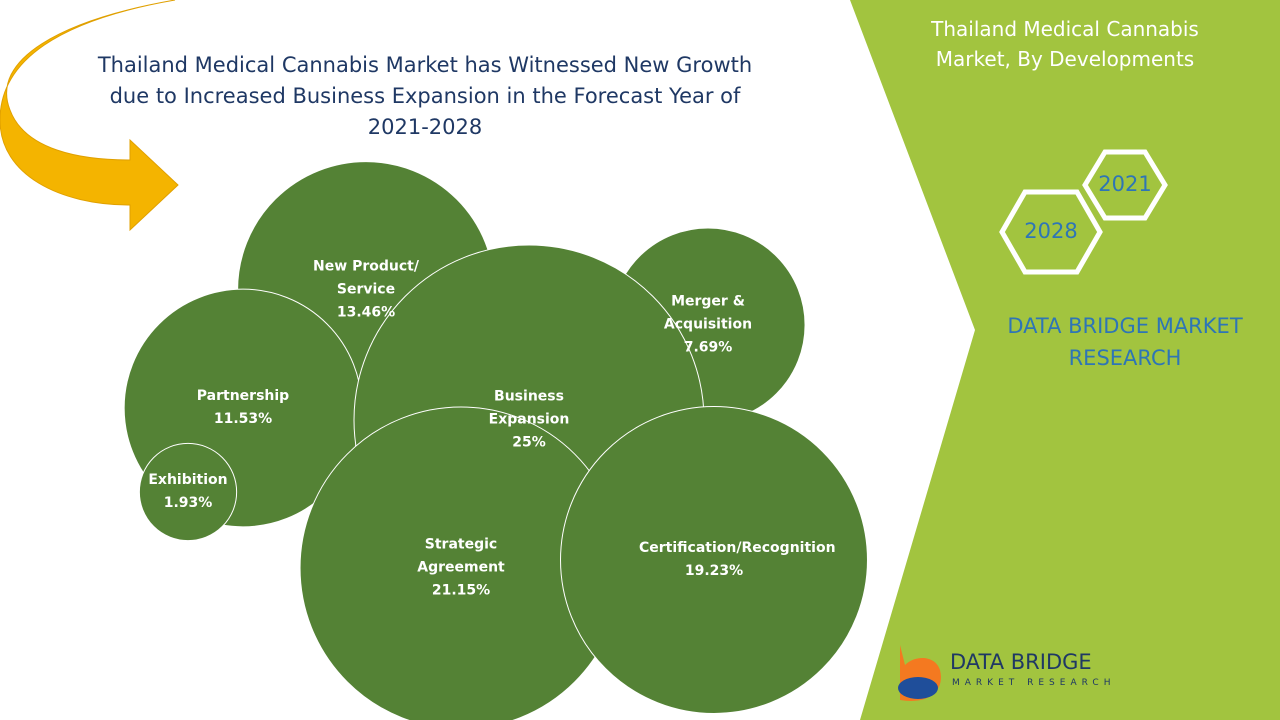 Image resolution: width=1280 pixels, height=720 pixels. What do you see at coordinates (708, 347) in the screenshot?
I see `value-label: 7.69%` at bounding box center [708, 347].